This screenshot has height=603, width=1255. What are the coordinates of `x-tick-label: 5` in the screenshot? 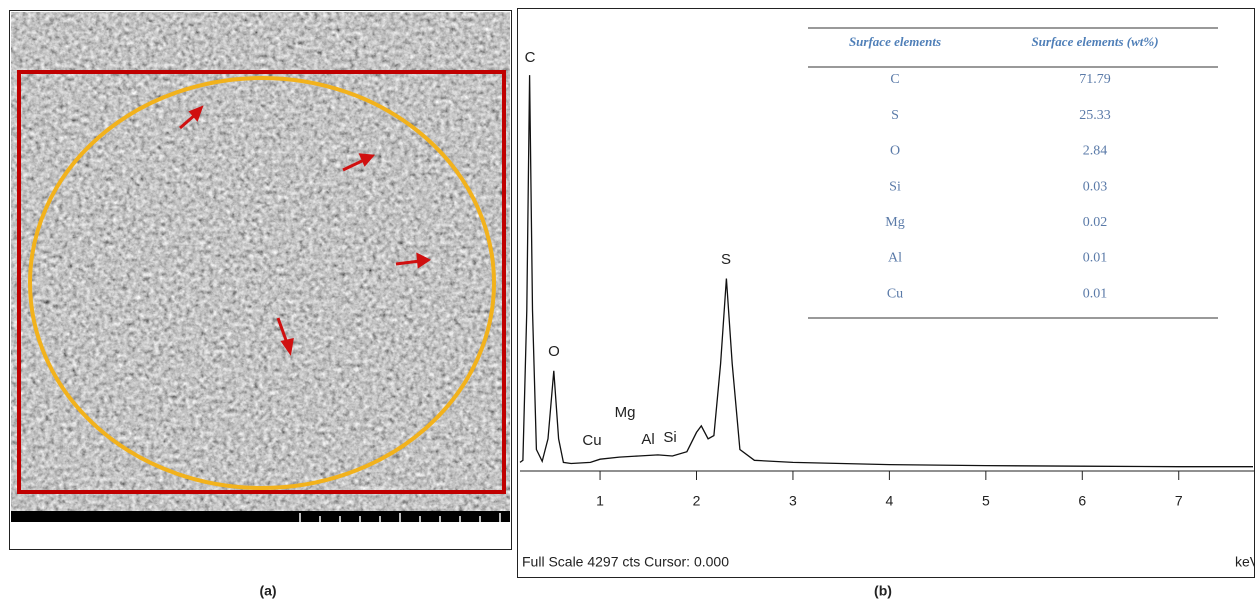 It's located at (986, 501).